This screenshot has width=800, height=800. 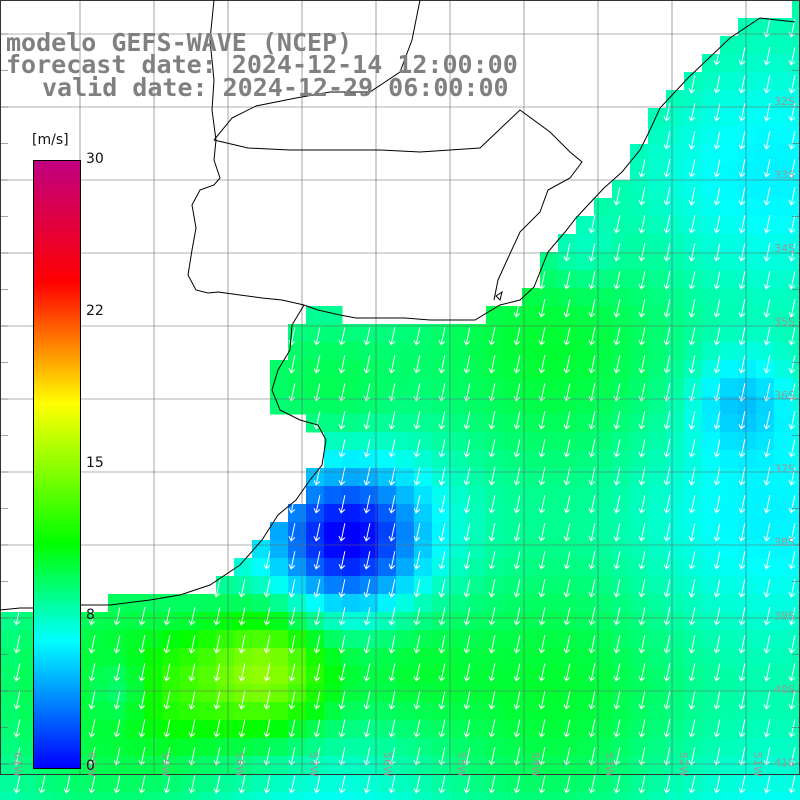 I want to click on lat-label: 35S, so click(x=784, y=322).